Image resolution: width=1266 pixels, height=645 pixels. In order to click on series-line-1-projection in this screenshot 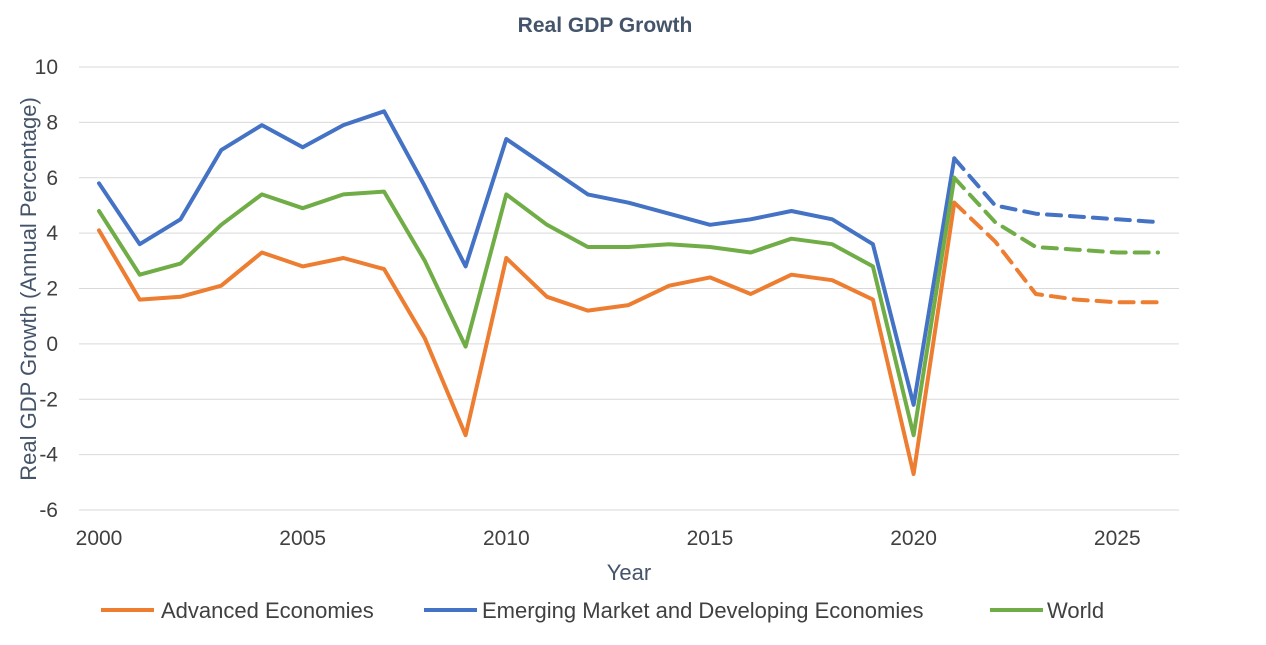, I will do `click(1056, 190)`.